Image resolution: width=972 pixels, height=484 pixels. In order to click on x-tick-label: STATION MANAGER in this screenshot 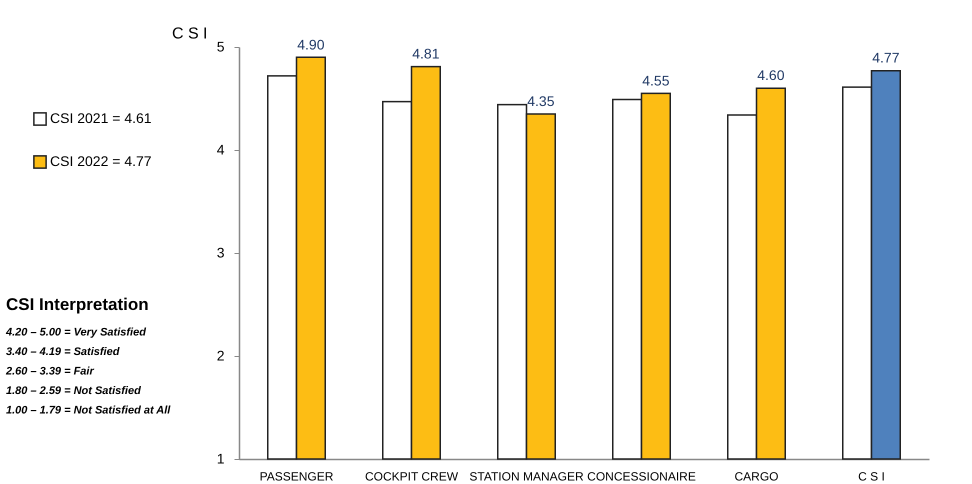, I will do `click(526, 477)`.